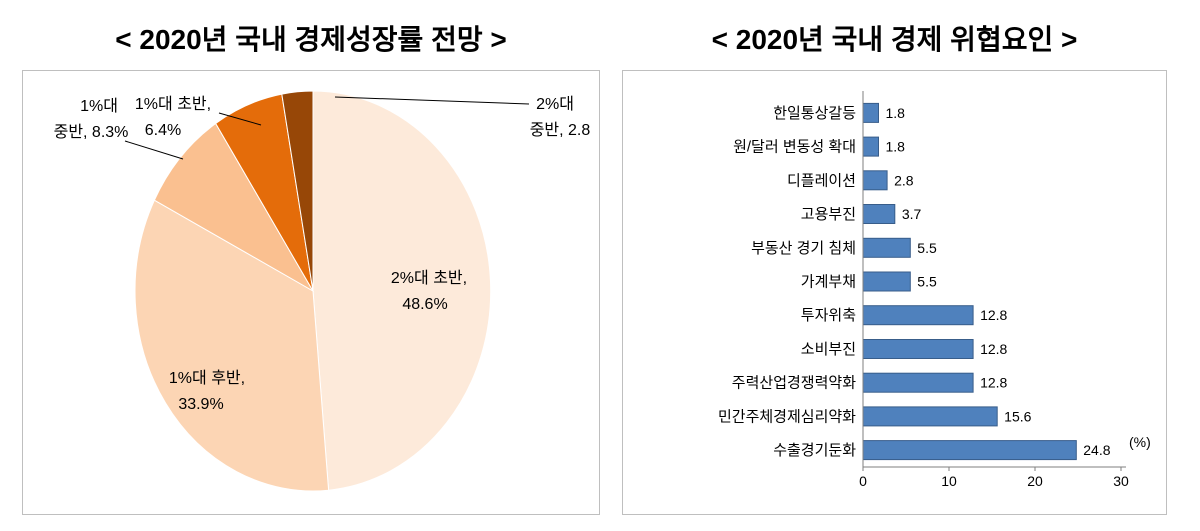 The height and width of the screenshot is (531, 1200). What do you see at coordinates (424, 304) in the screenshot?
I see `pie-slice-label: 48.6%` at bounding box center [424, 304].